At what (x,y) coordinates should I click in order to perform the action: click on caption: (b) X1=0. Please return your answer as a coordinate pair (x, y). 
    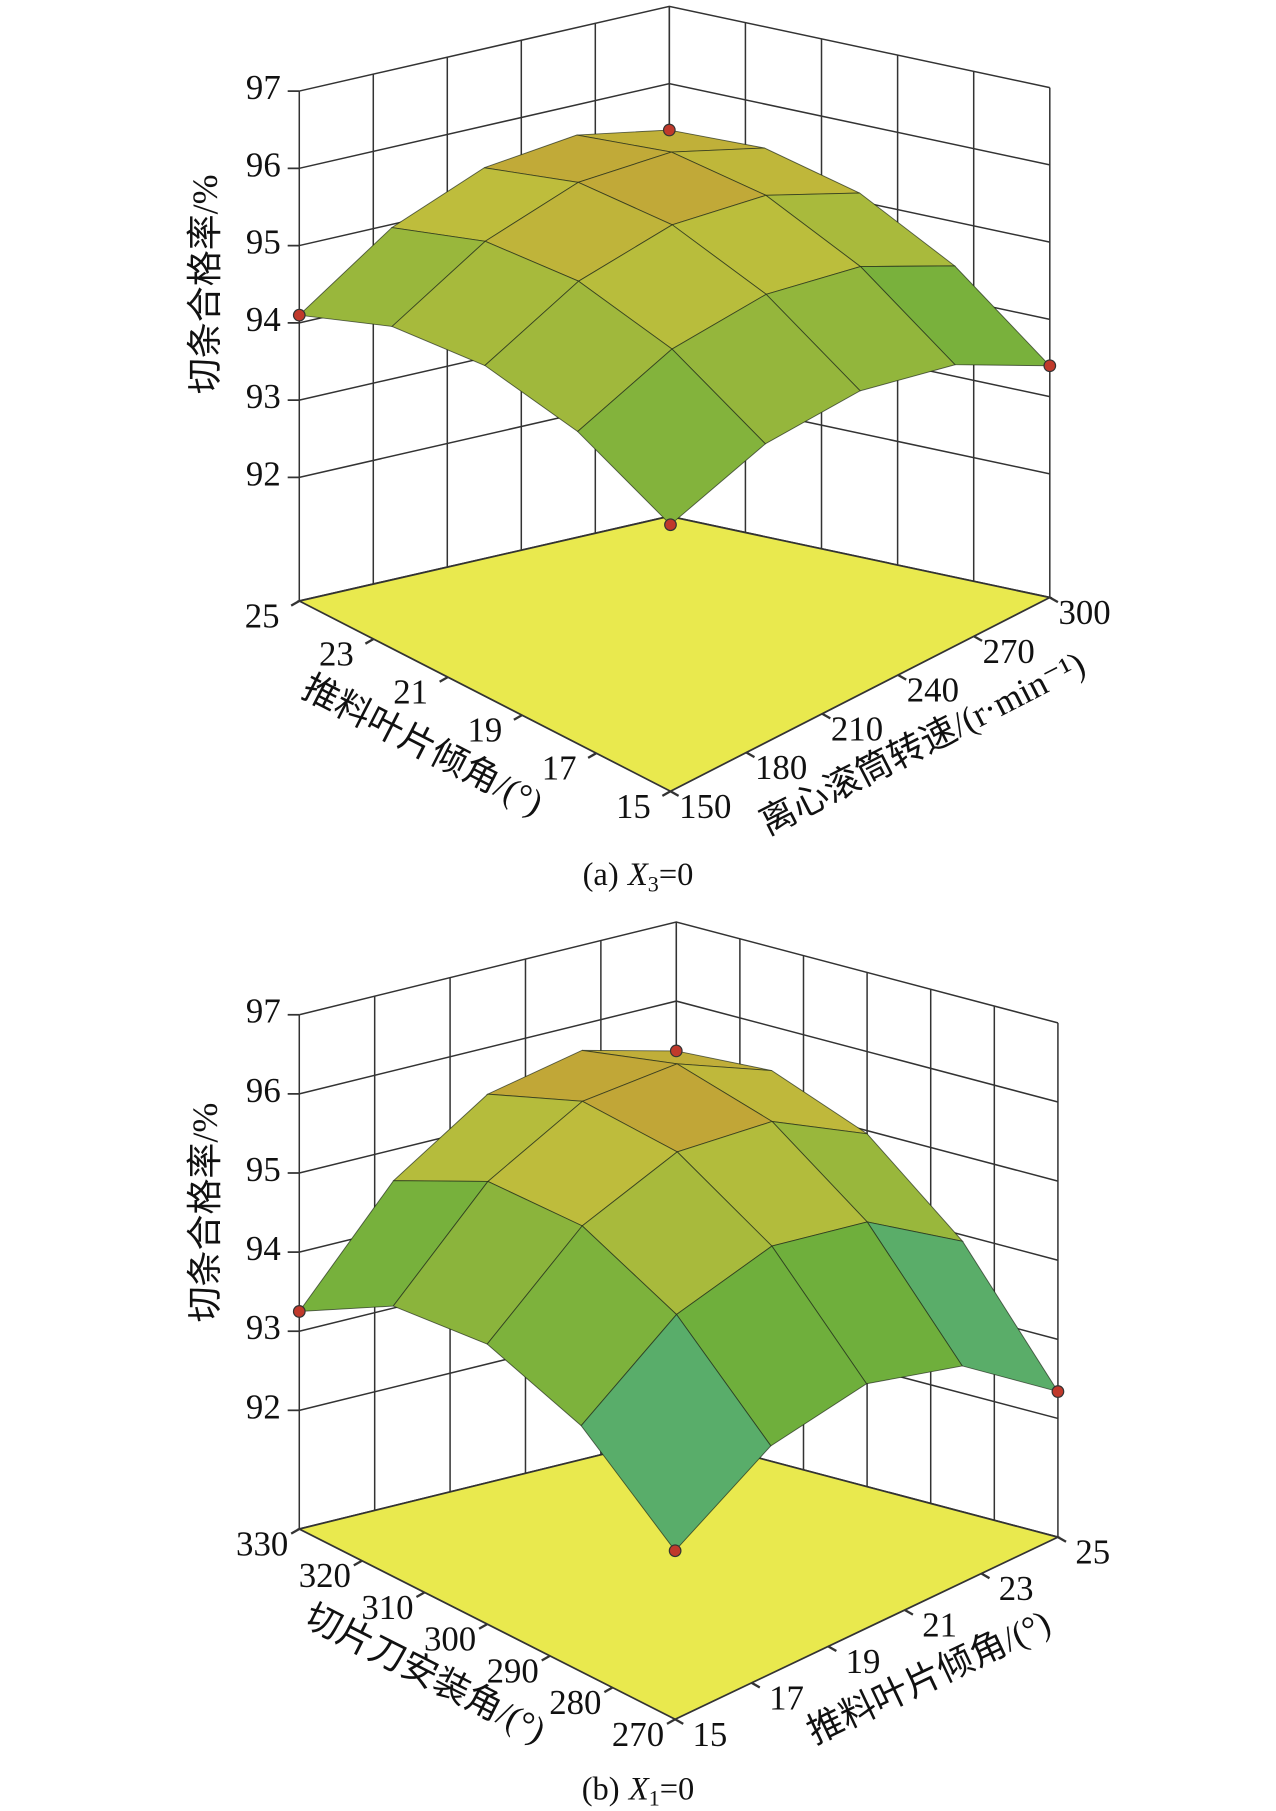
    Looking at the image, I should click on (638, 1791).